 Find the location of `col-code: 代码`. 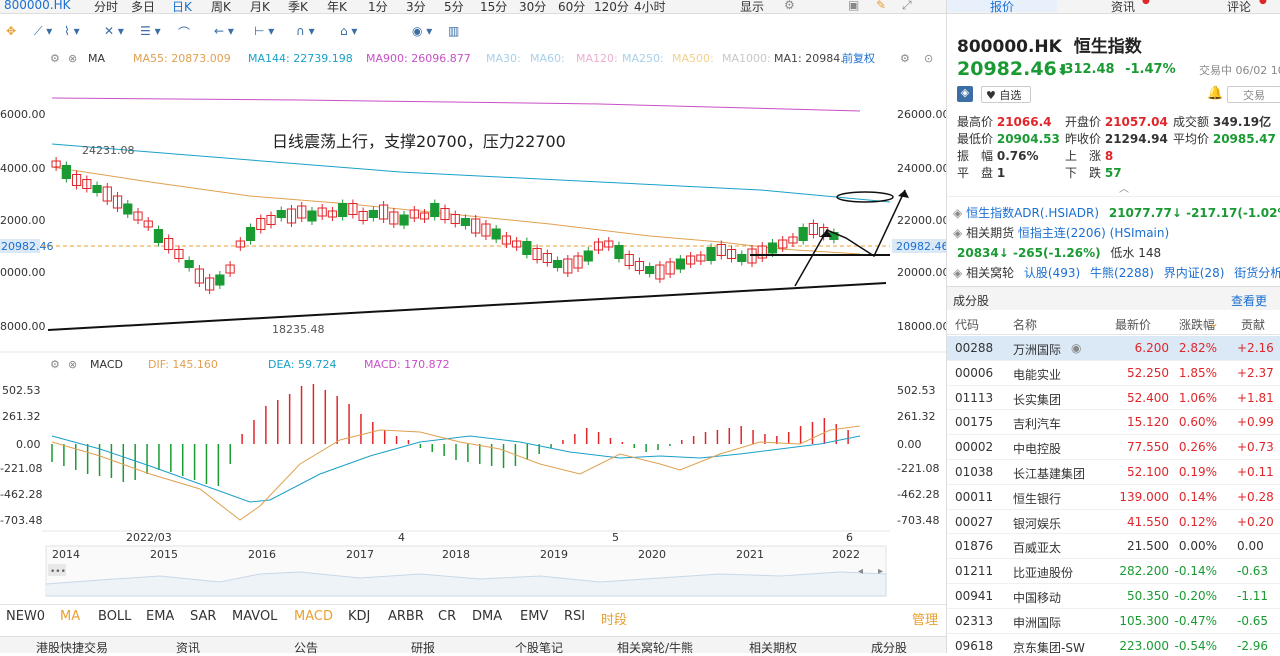

col-code: 代码 is located at coordinates (967, 325).